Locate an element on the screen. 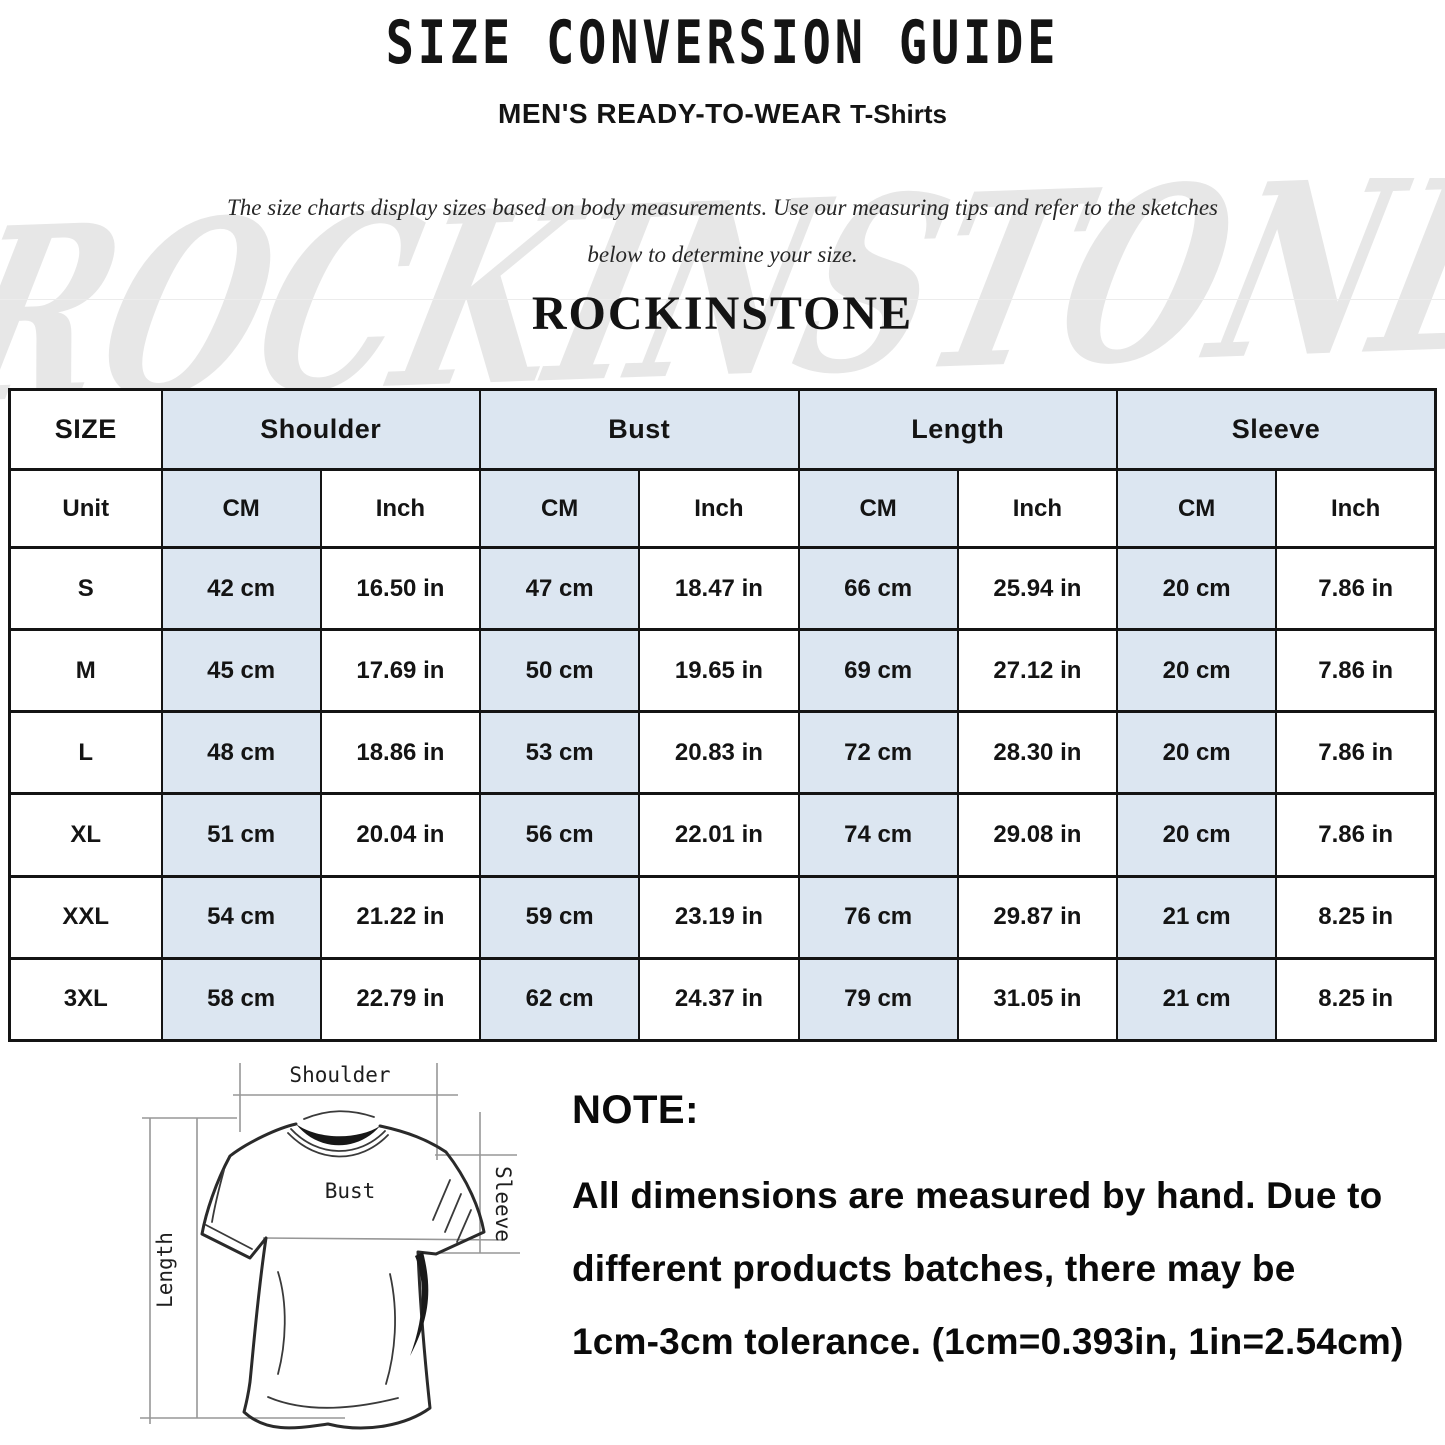 The width and height of the screenshot is (1445, 1445). diagram-shoulder-label: Shoulder is located at coordinates (339, 1075).